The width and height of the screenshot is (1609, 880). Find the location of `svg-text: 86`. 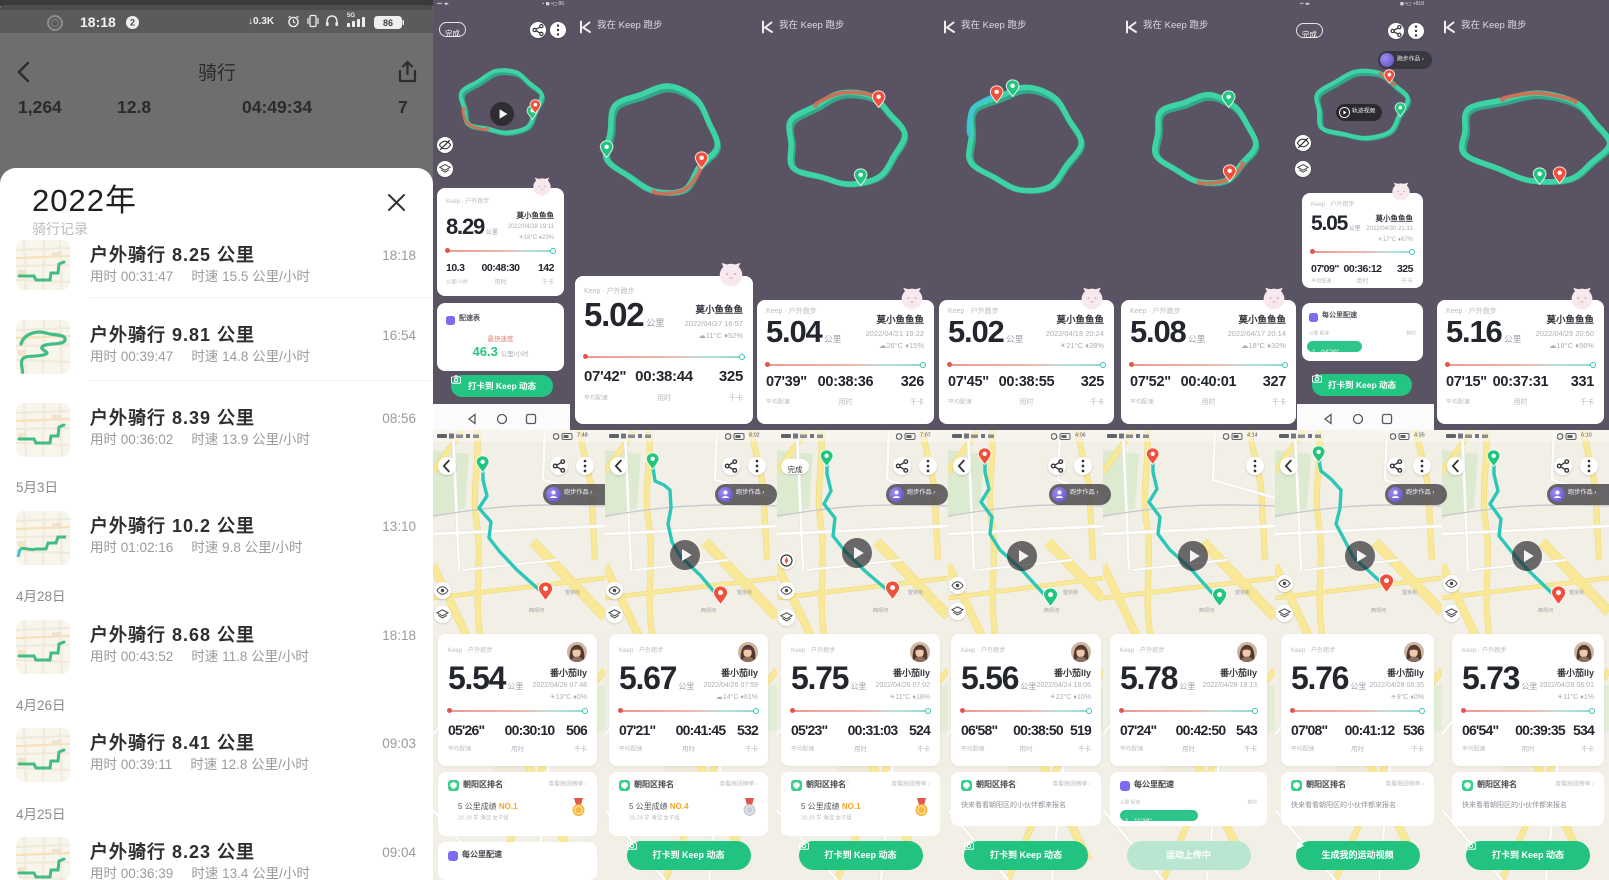

svg-text: 86 is located at coordinates (388, 23).